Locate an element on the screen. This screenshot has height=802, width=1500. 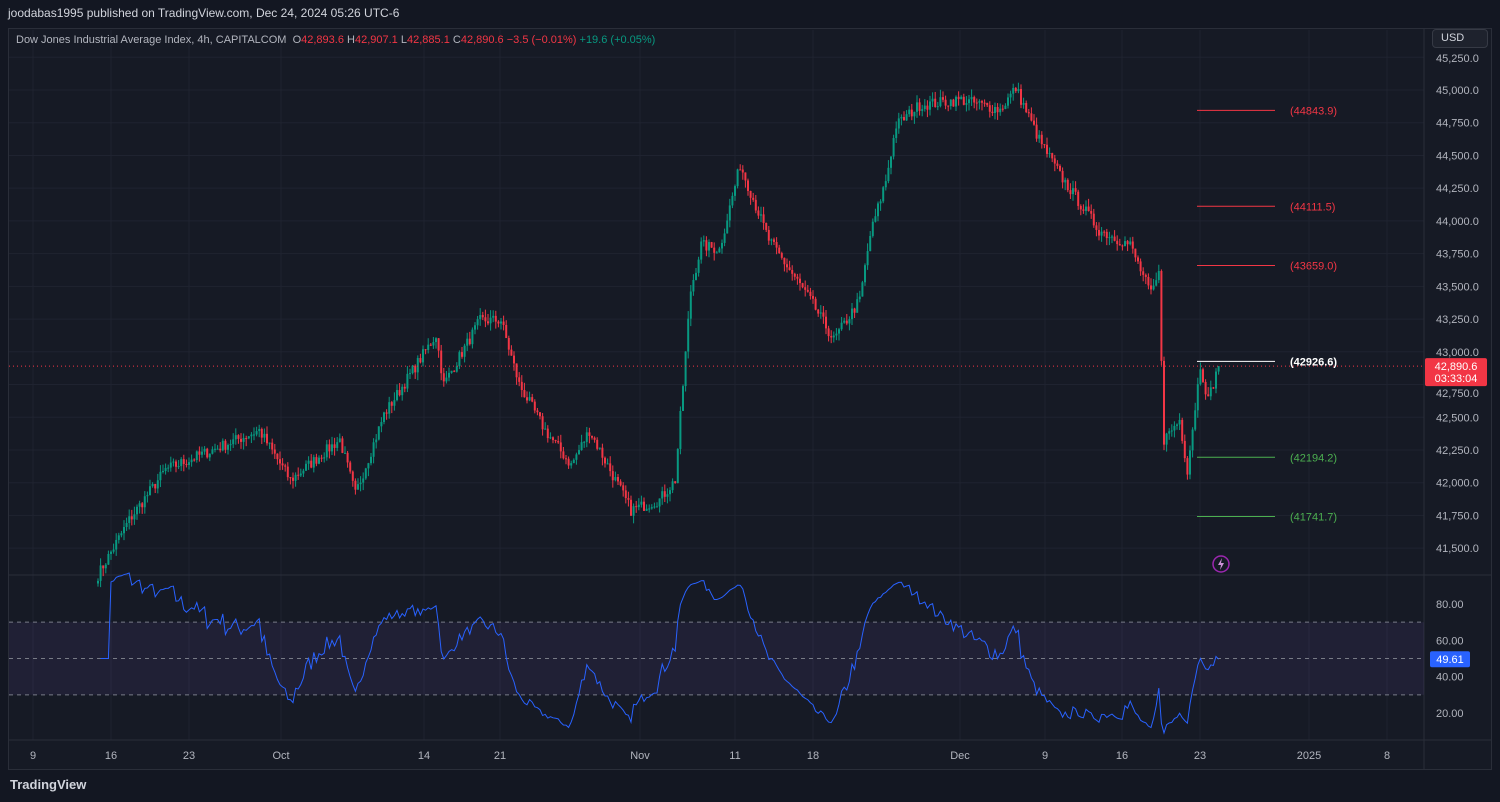
tradingview-logo: TradingView is located at coordinates (48, 784).